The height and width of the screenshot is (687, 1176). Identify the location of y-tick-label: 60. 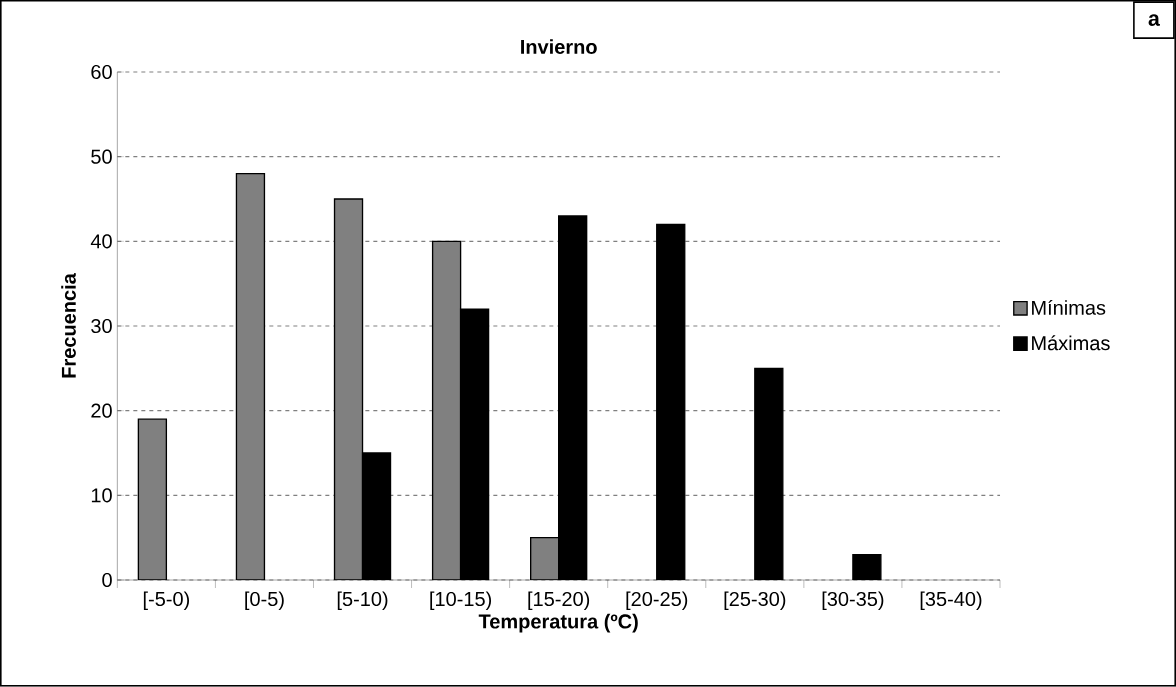
(101, 72).